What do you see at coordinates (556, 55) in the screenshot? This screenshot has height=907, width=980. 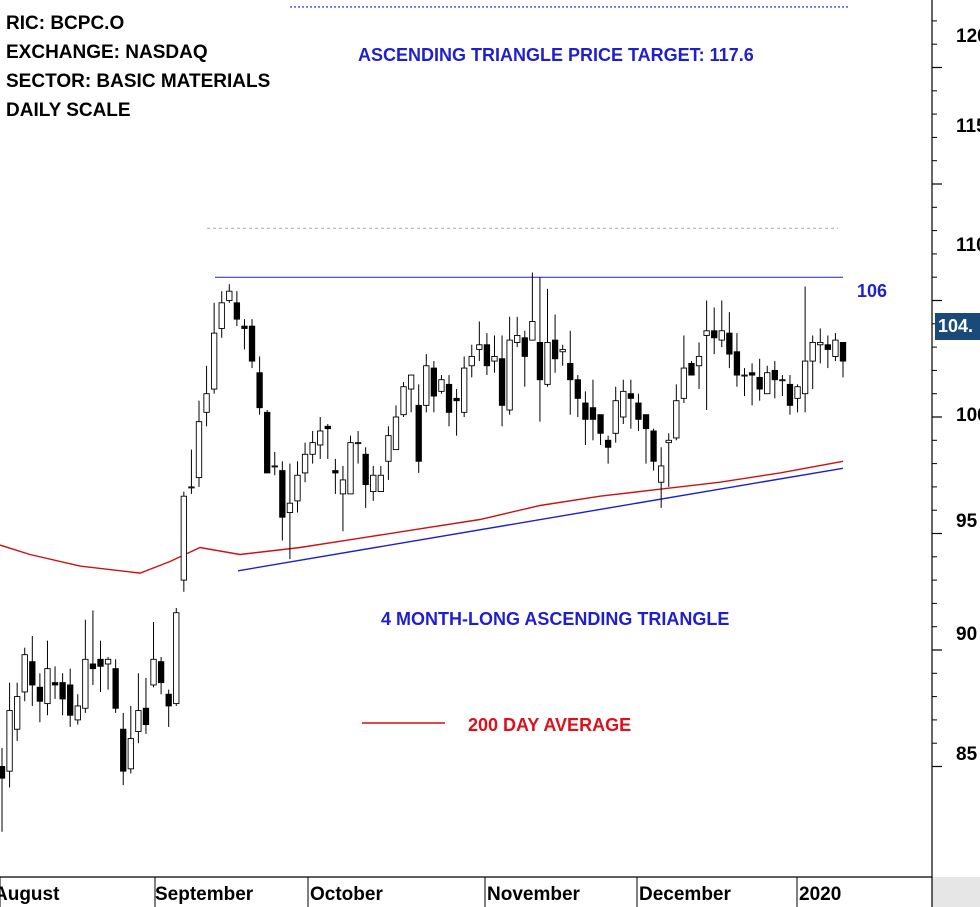 I see `price-target-annotation: ASCENDING TRIANGLE PRICE TARGET: 117.6` at bounding box center [556, 55].